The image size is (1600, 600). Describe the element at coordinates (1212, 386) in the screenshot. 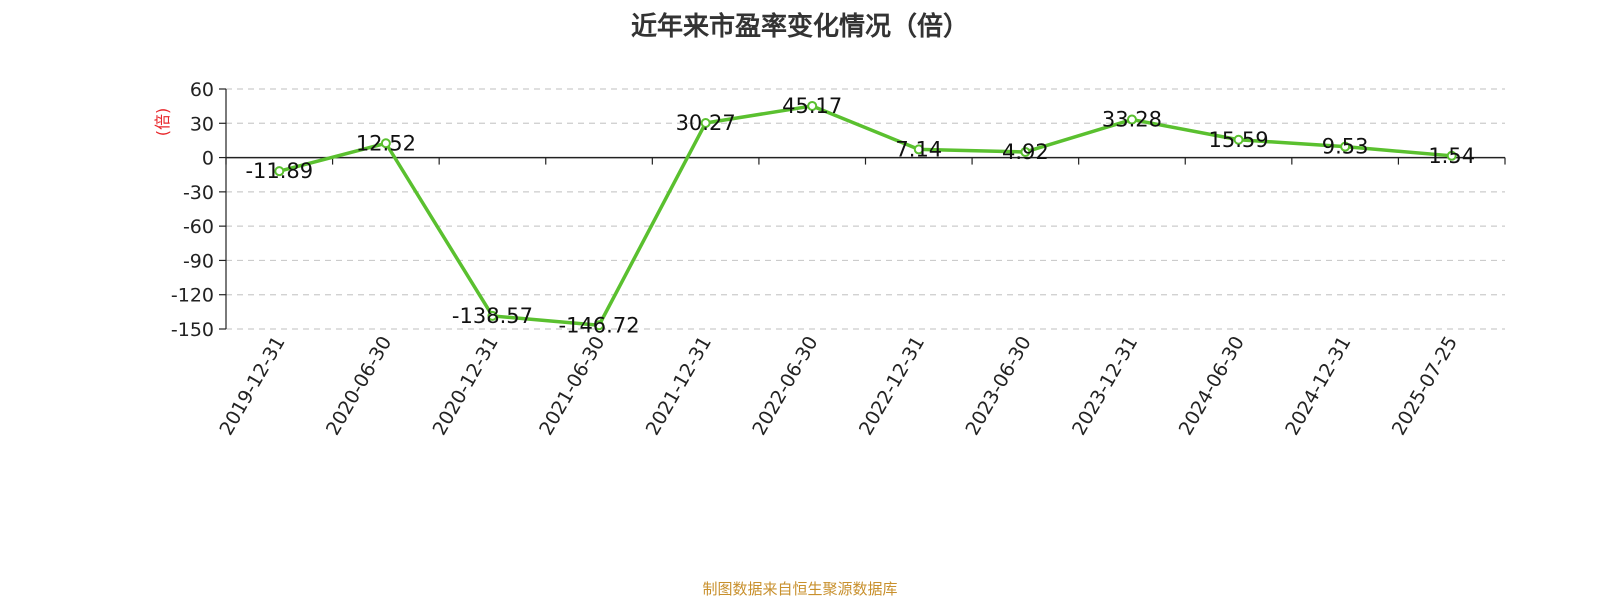

I see `x-tick-label: 2024-06-30` at that location.